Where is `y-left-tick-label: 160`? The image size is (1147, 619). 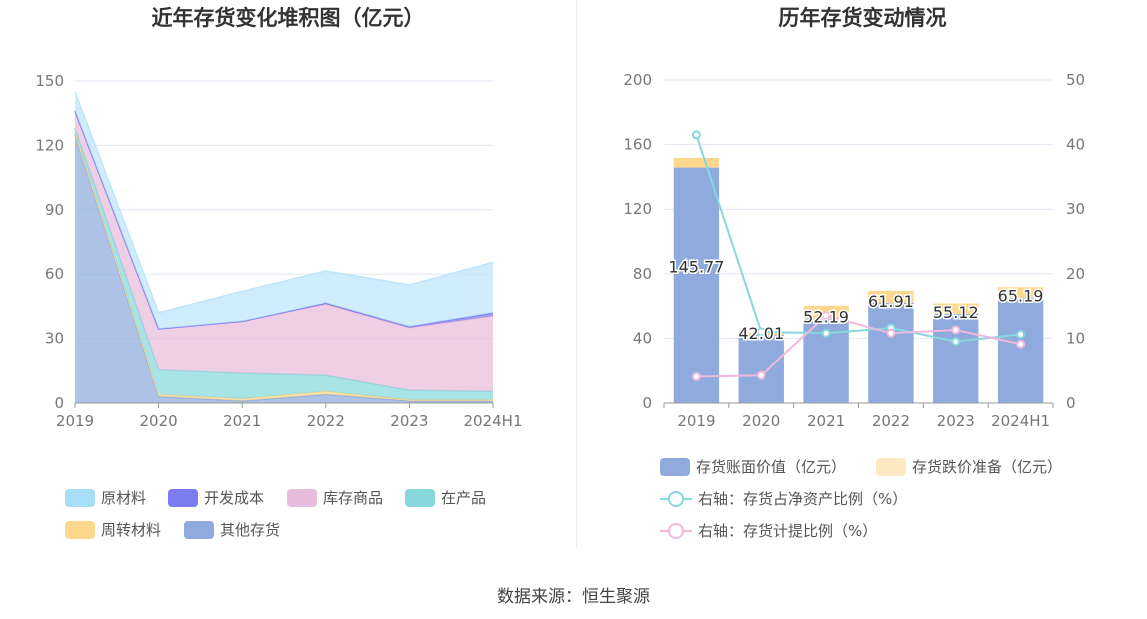
y-left-tick-label: 160 is located at coordinates (637, 145).